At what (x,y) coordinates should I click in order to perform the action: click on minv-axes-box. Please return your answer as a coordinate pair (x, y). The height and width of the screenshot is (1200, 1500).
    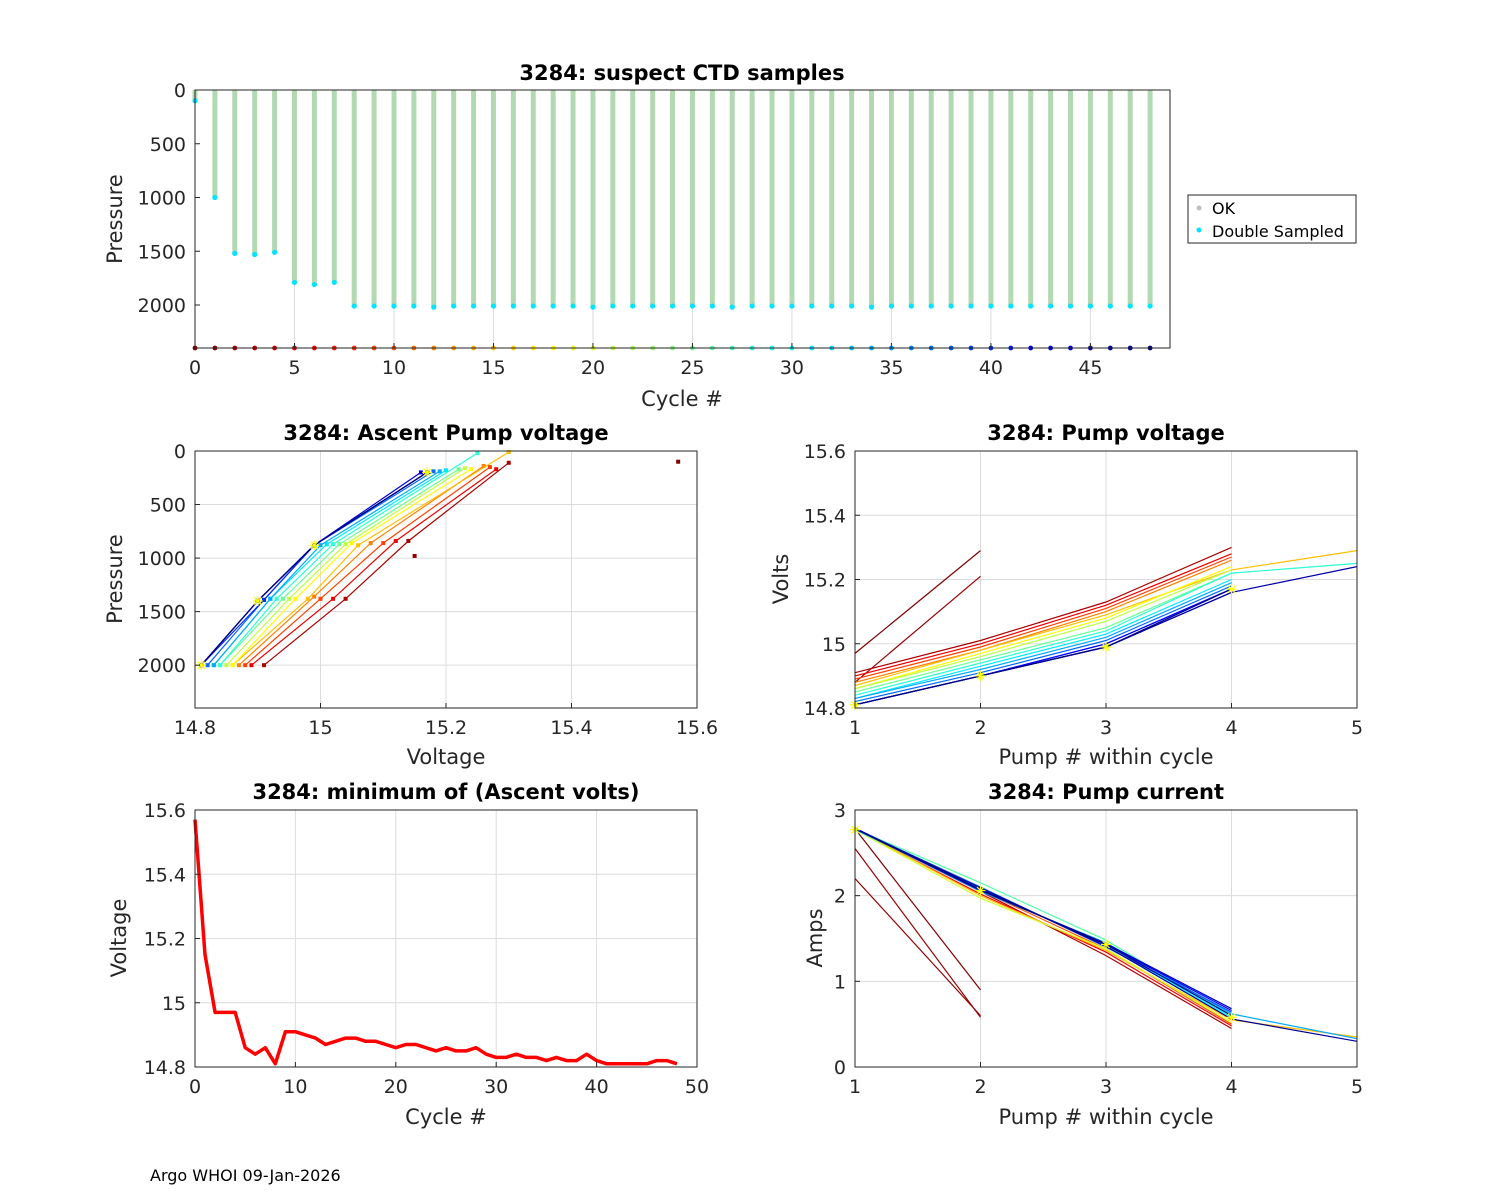
    Looking at the image, I should click on (446, 938).